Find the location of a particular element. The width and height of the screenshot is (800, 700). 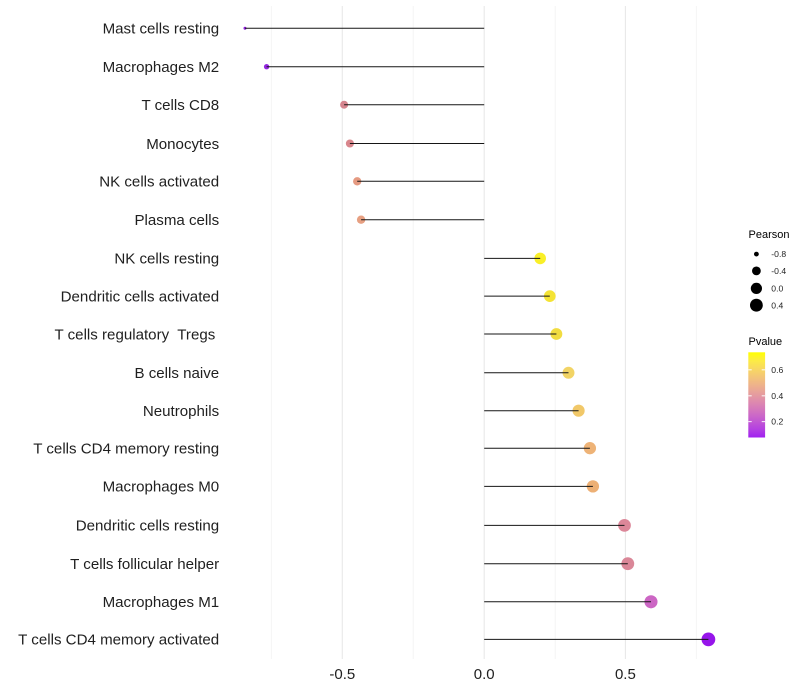

svg-text: Macrophages M2 is located at coordinates (161, 67).